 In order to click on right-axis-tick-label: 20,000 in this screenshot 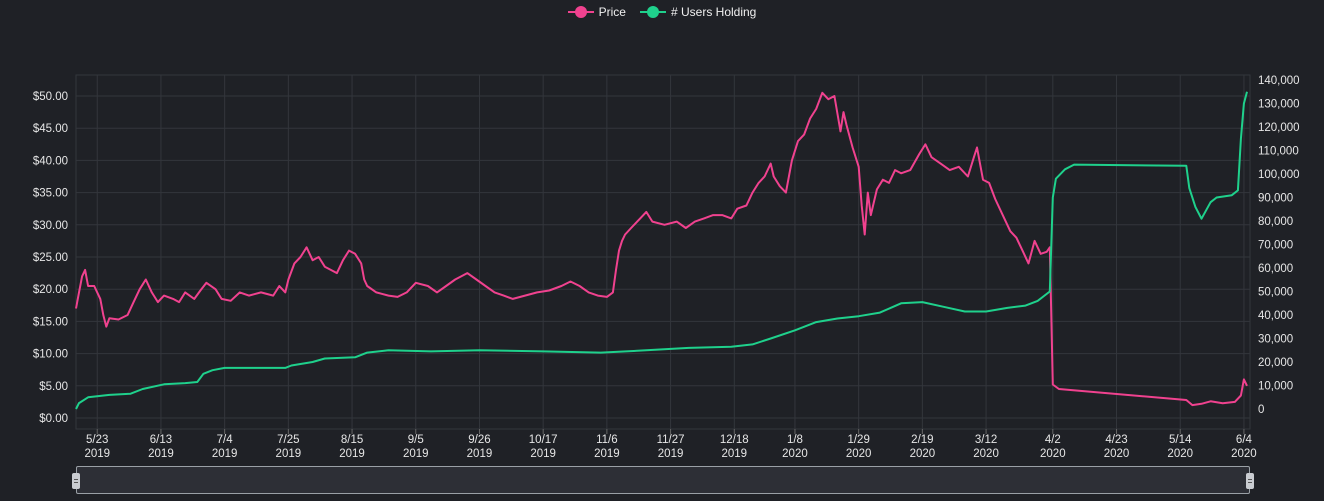, I will do `click(1275, 363)`.